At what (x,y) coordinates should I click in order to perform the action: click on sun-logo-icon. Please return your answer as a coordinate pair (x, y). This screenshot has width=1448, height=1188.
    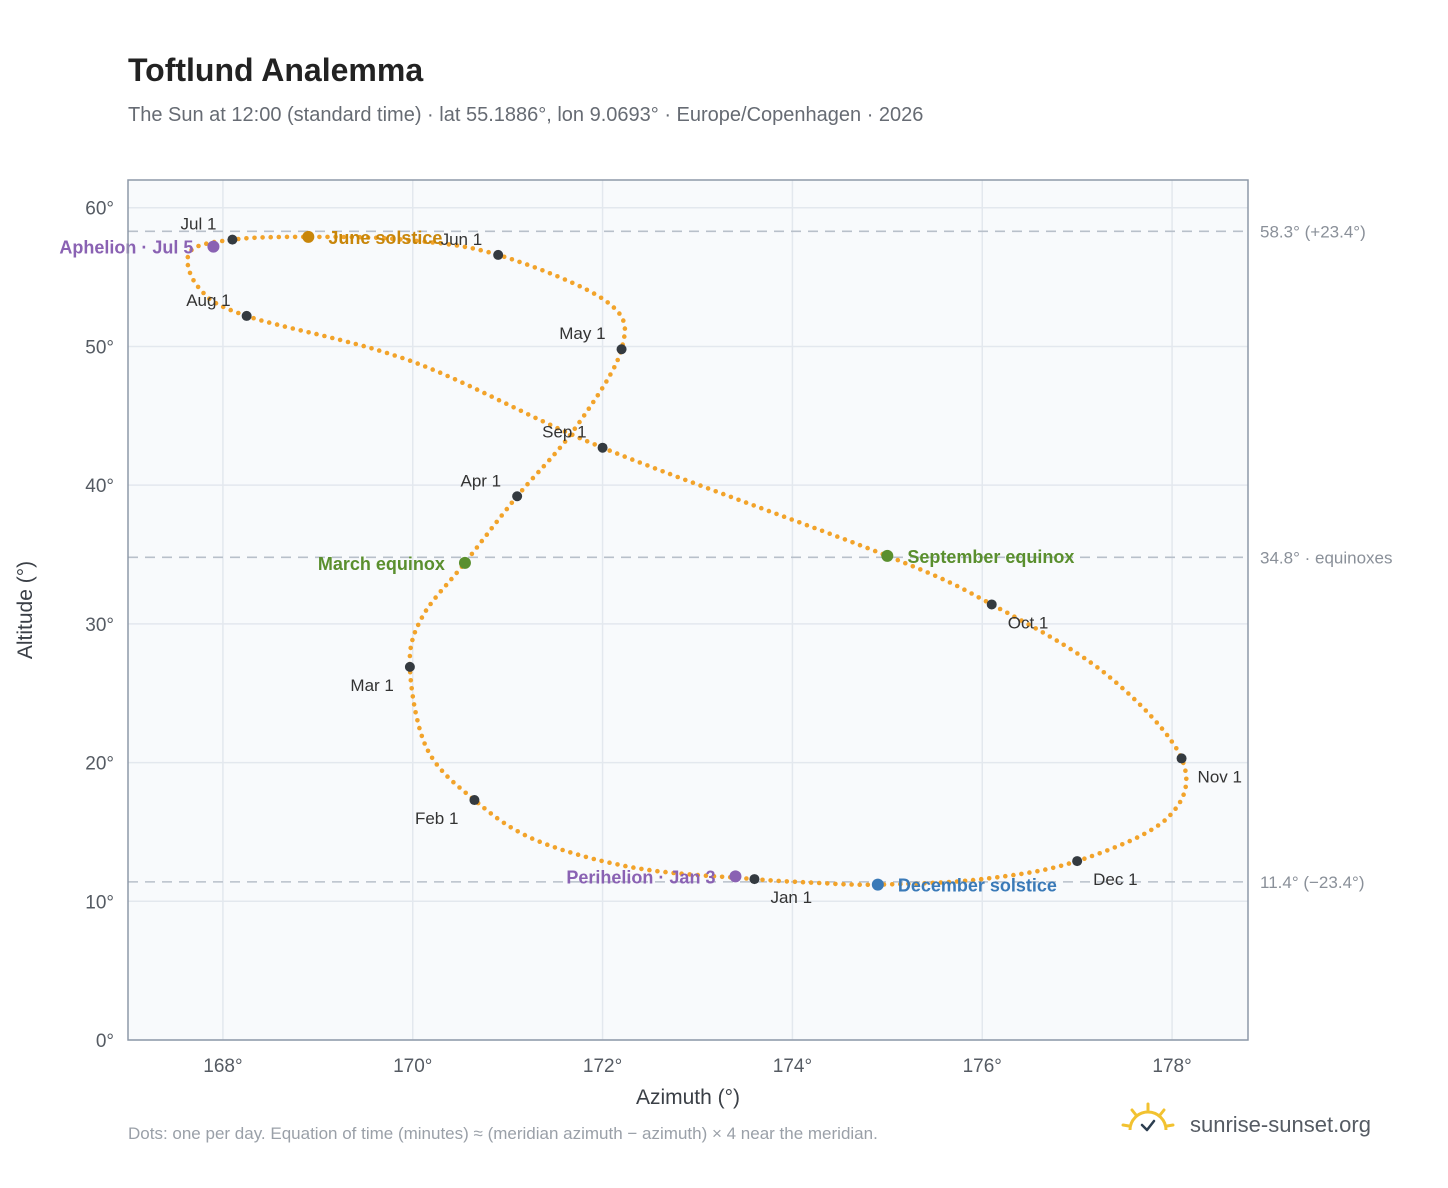
    Looking at the image, I should click on (1148, 1117).